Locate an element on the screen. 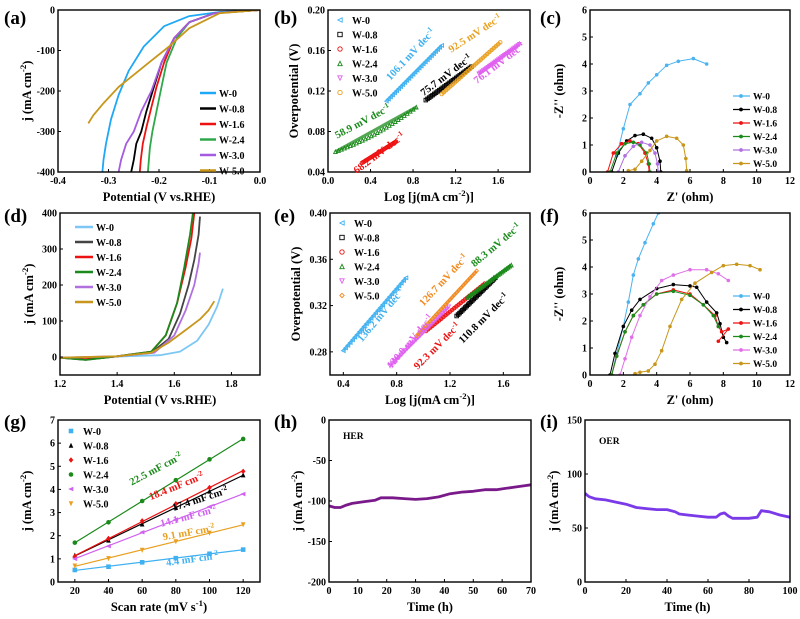 Image resolution: width=800 pixels, height=619 pixels. y-tick-label: 400 is located at coordinates (49, 214).